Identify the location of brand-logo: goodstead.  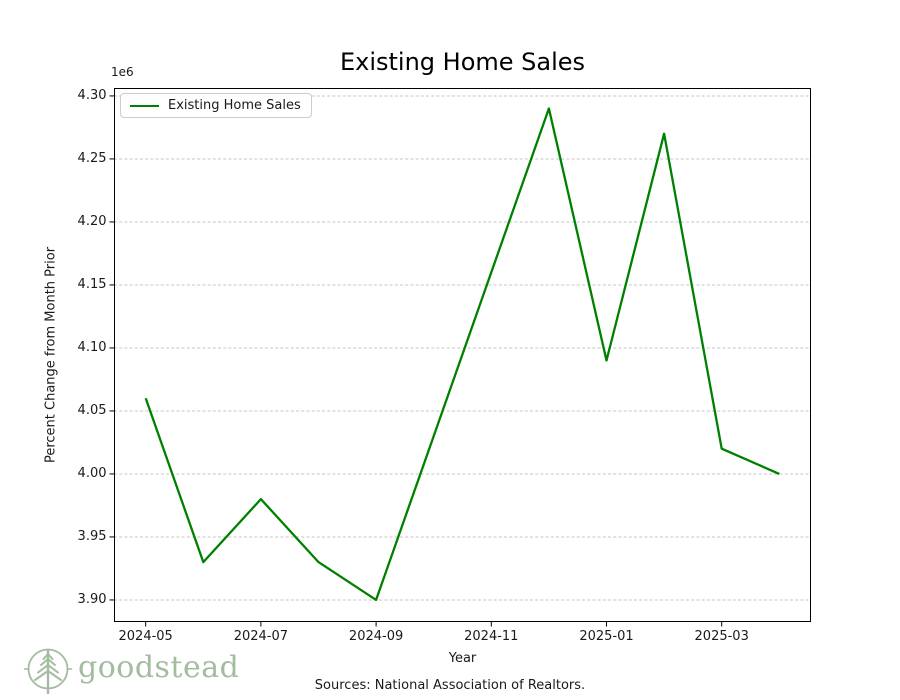
(130, 671).